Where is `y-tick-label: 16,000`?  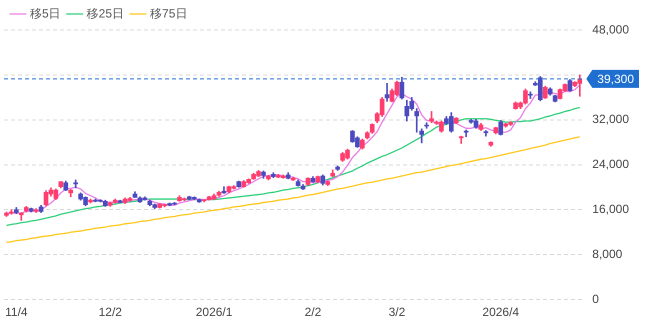 y-tick-label: 16,000 is located at coordinates (611, 209).